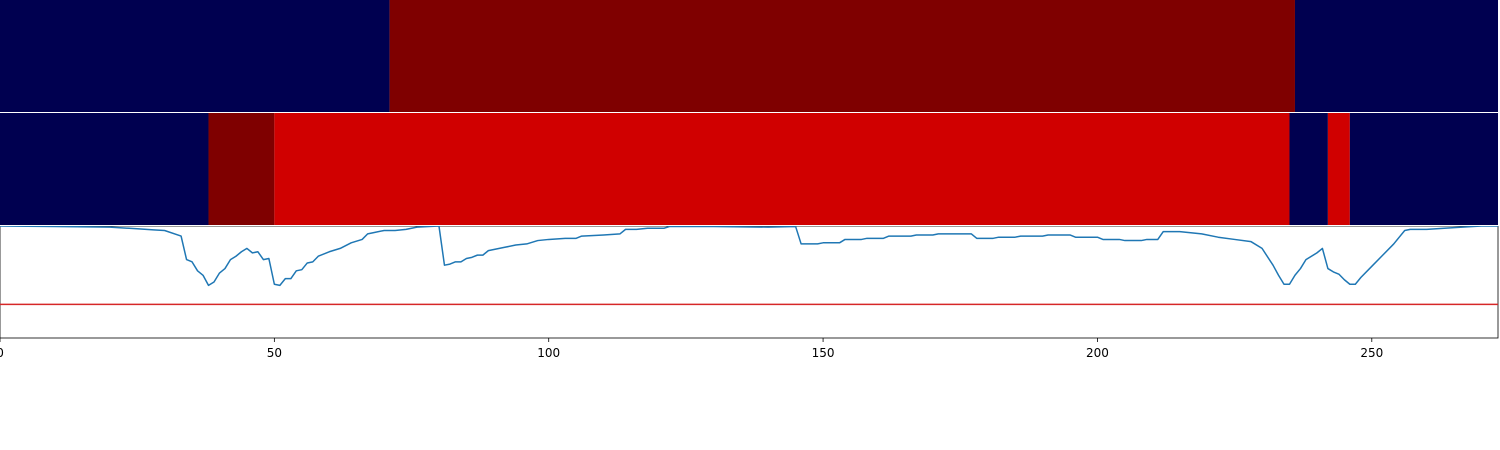 The height and width of the screenshot is (450, 1500). I want to click on x-tick-label-200: 200, so click(1097, 353).